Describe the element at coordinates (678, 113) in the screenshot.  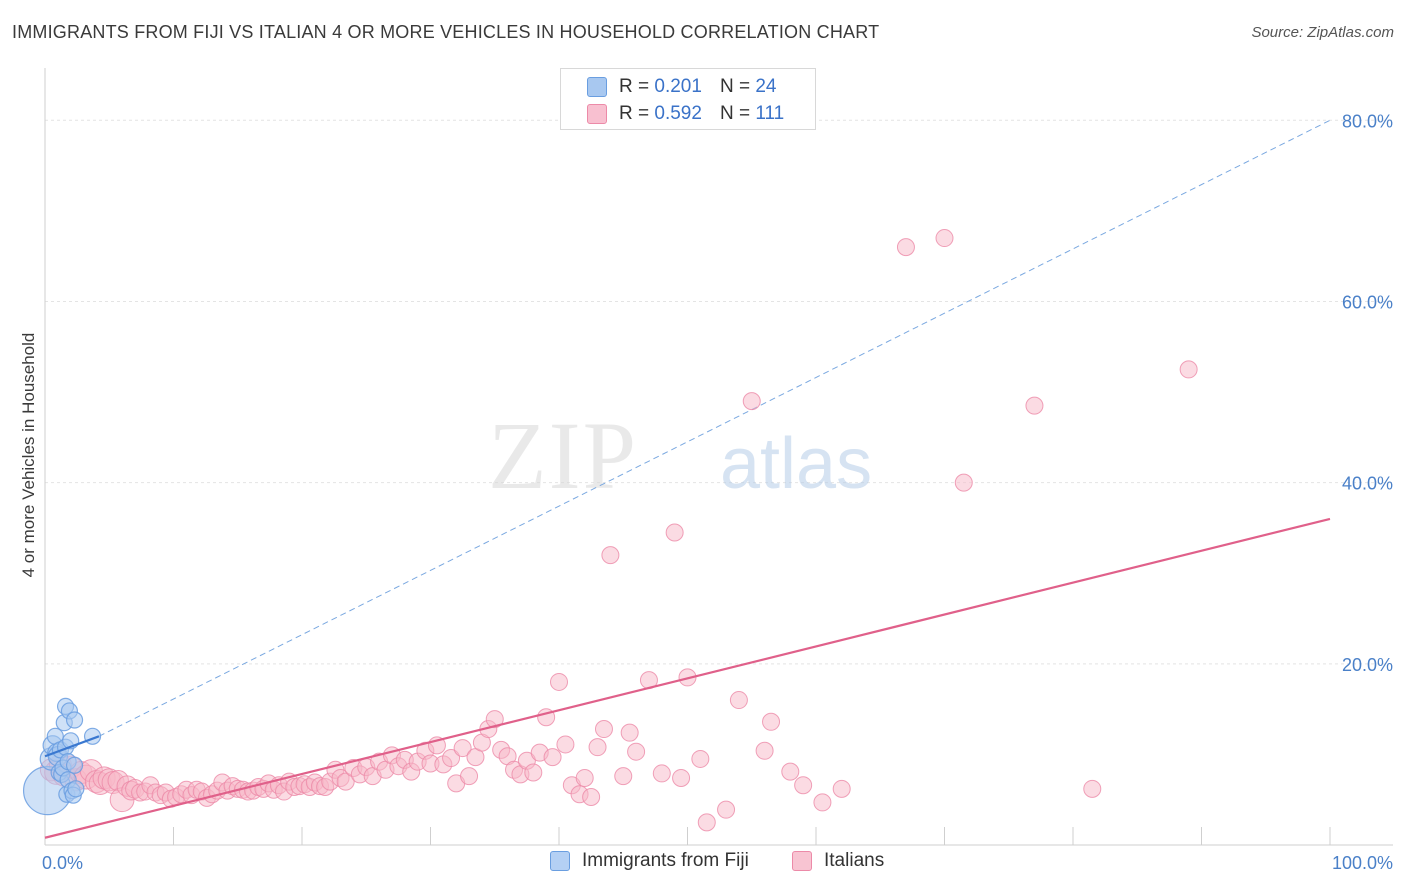
I see `italians-r-value: 0.592` at that location.